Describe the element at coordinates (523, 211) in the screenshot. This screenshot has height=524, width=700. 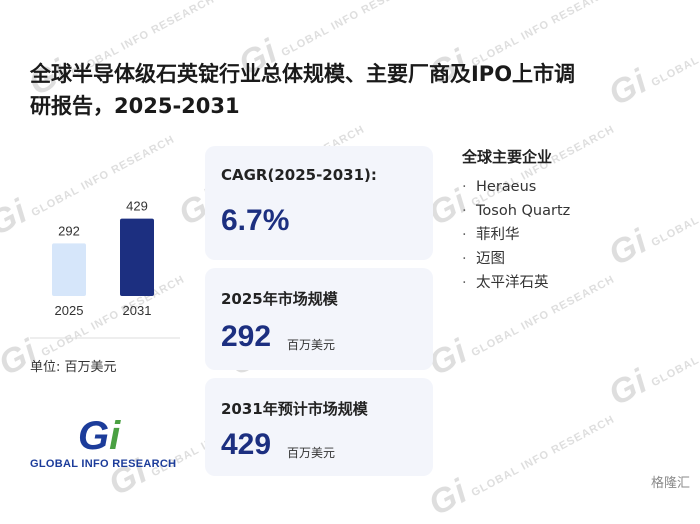
I see `company-name: Tosoh Quartz` at that location.